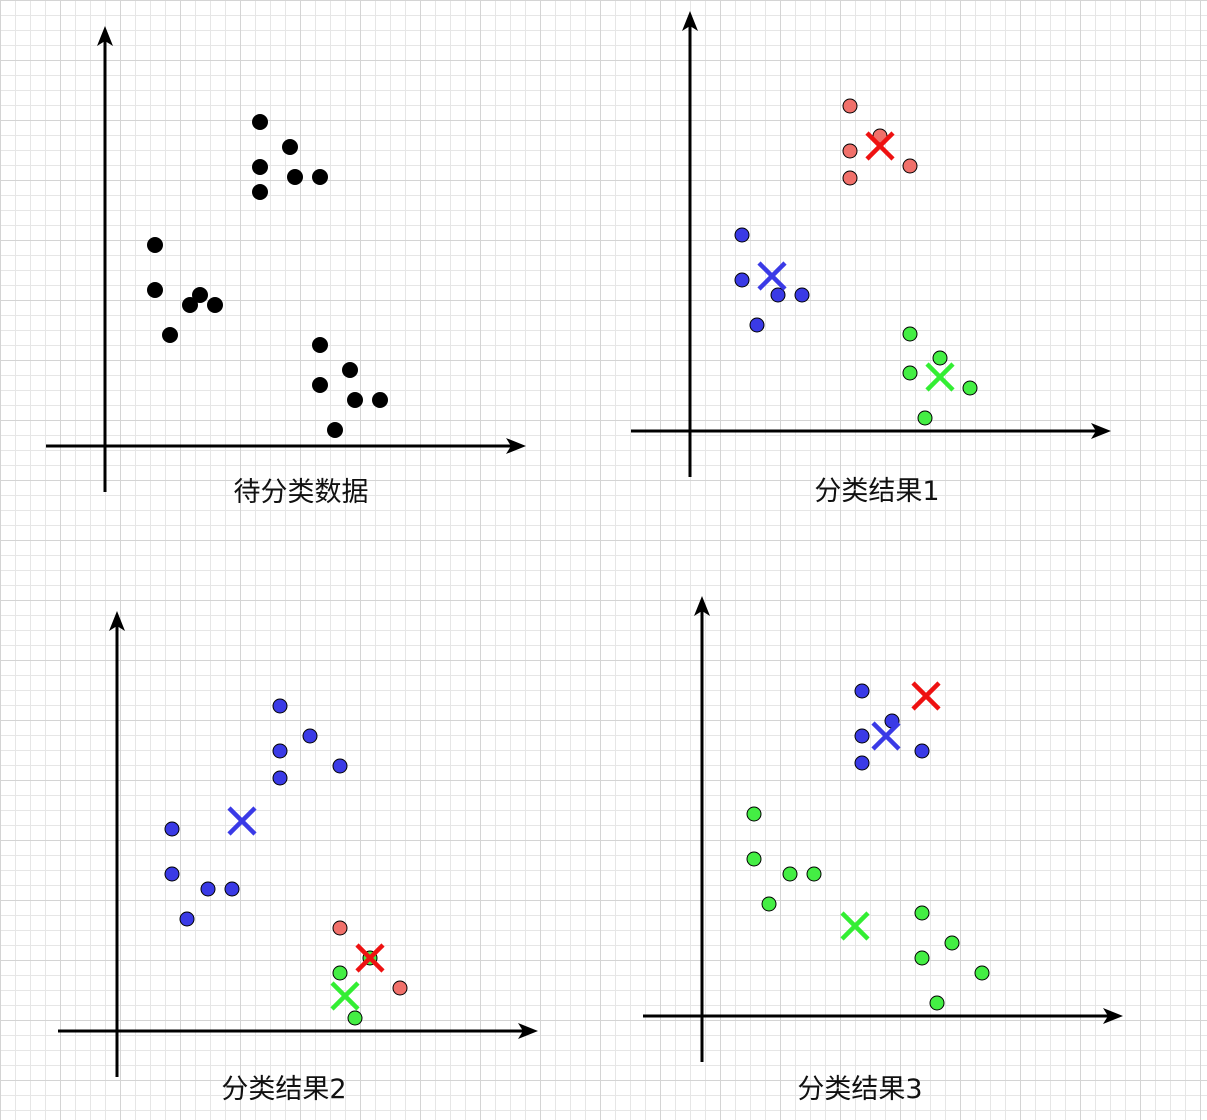 The height and width of the screenshot is (1120, 1207). Describe the element at coordinates (860, 1089) in the screenshot. I see `caption-result-3: 分类结果3` at that location.